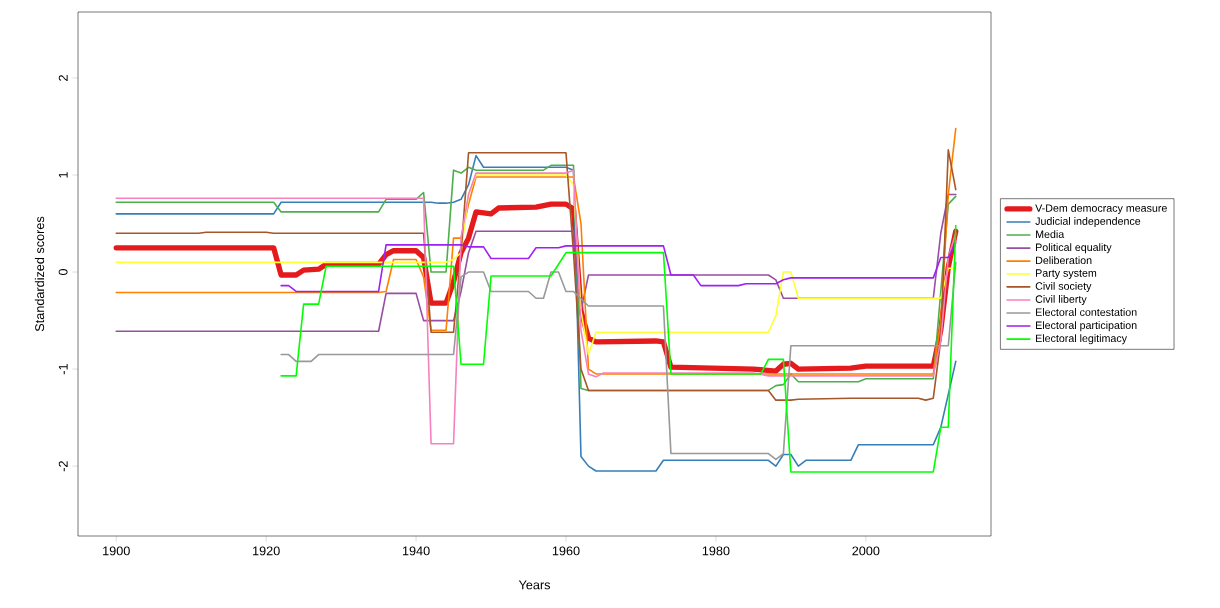 This screenshot has height=608, width=1220. I want to click on x-axis-title: Years, so click(534, 585).